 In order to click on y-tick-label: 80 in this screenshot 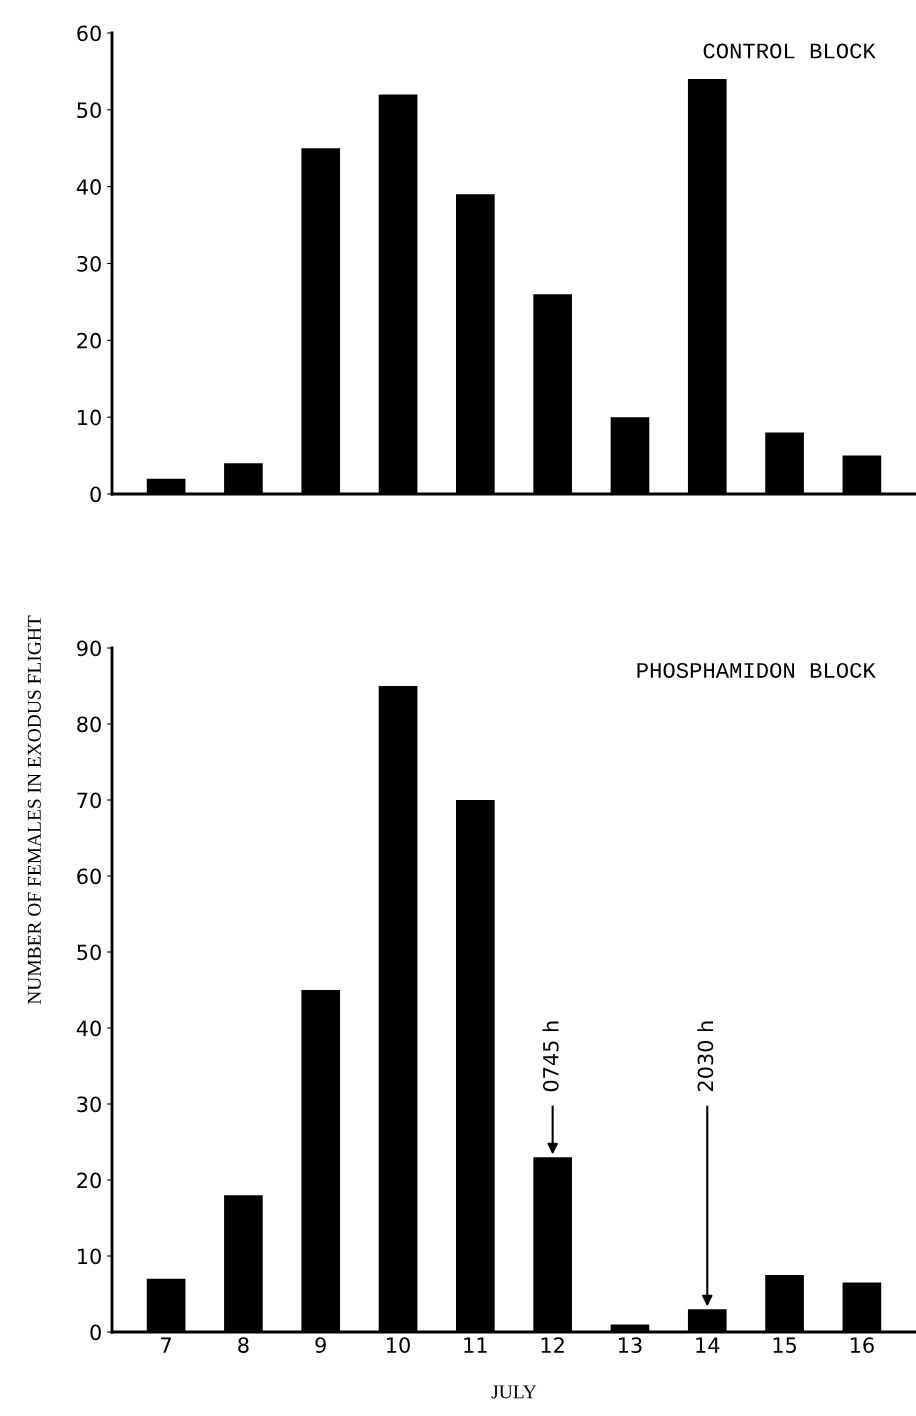, I will do `click(89, 724)`.